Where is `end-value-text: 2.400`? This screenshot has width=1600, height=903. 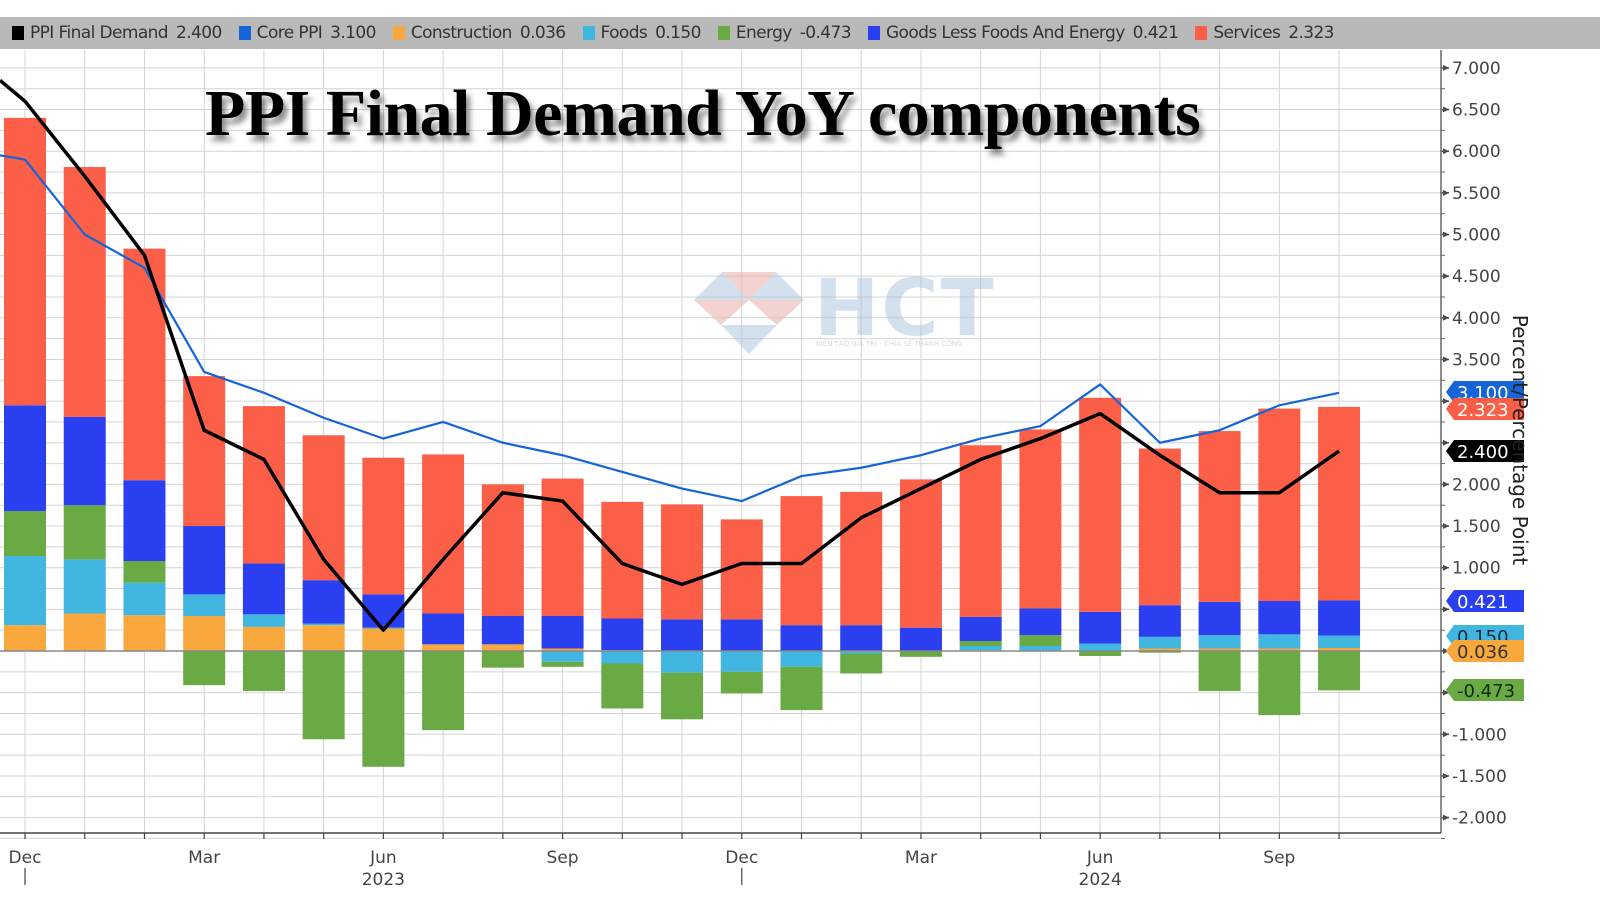
end-value-text: 2.400 is located at coordinates (1483, 452).